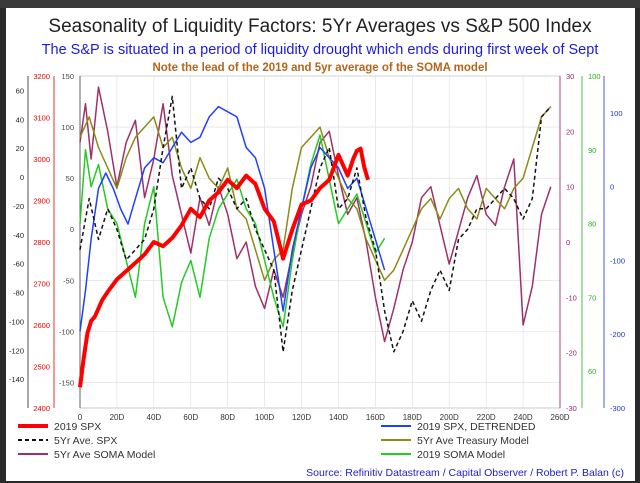 This screenshot has width=640, height=483. Describe the element at coordinates (570, 187) in the screenshot. I see `right-soma-tick-label: 10` at that location.